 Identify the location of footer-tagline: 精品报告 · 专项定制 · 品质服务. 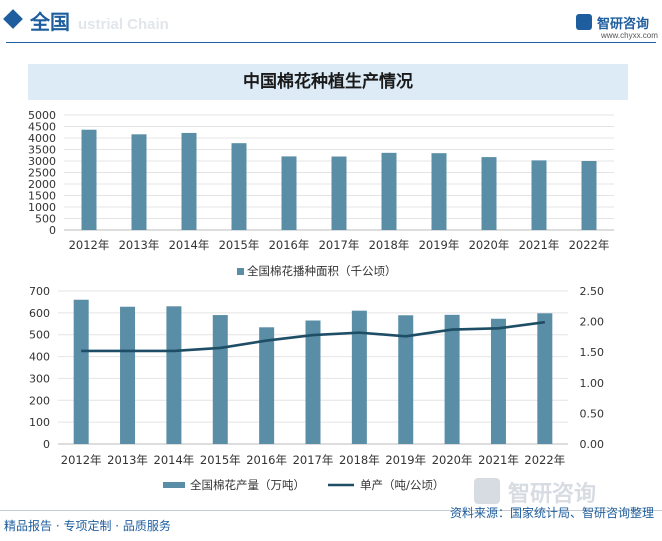
(87, 526).